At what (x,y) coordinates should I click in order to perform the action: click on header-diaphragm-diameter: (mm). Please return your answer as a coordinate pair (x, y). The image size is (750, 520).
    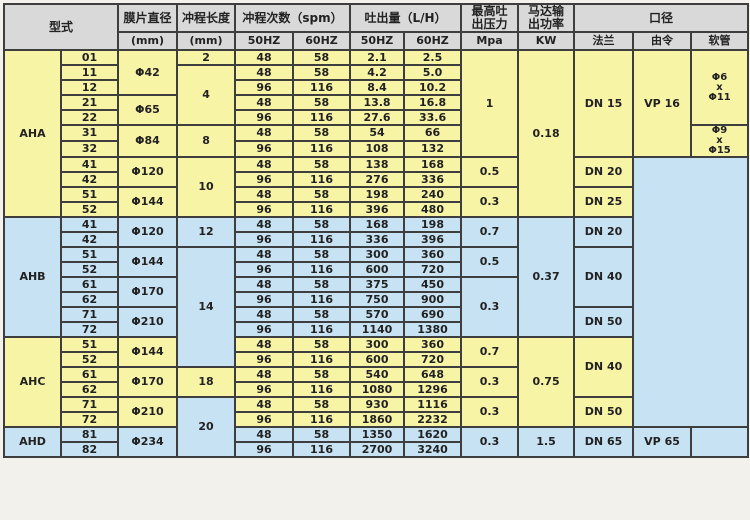
    Looking at the image, I should click on (148, 41).